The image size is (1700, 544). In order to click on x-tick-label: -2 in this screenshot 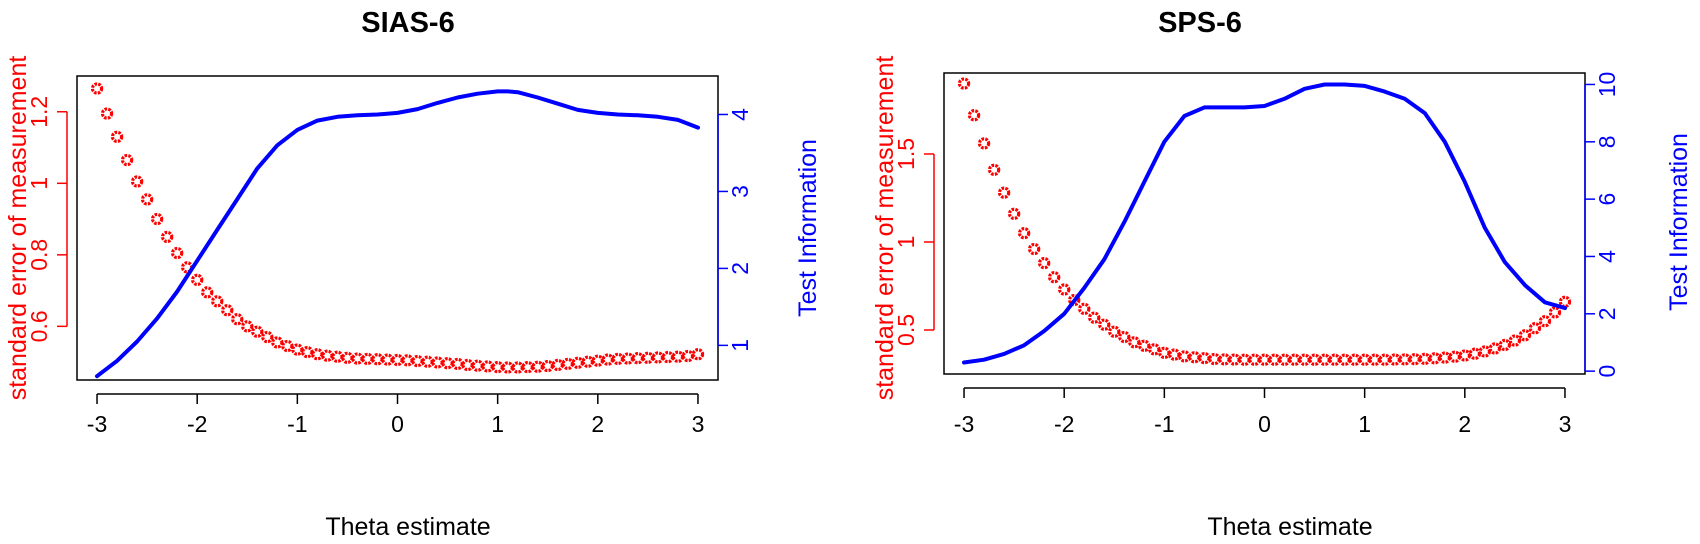, I will do `click(197, 424)`.